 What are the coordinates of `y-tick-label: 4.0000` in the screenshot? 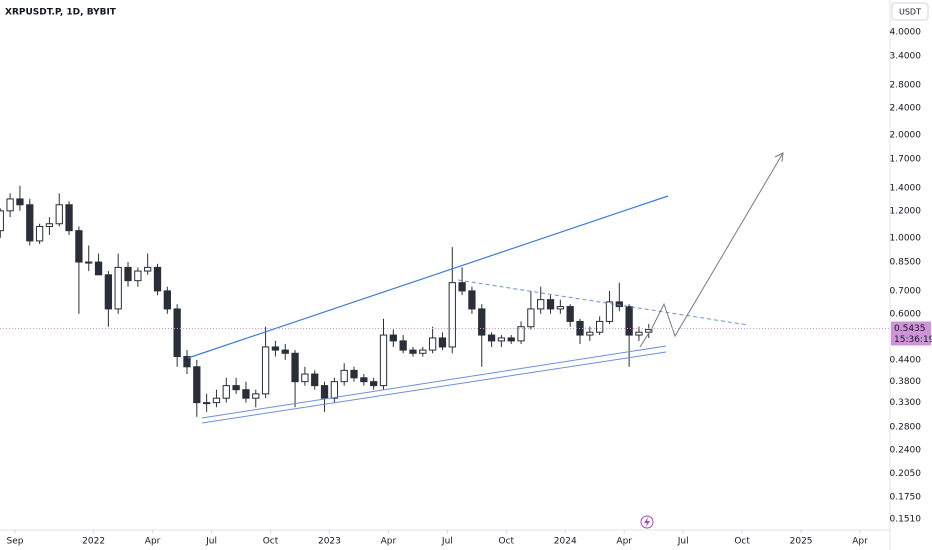 It's located at (906, 32).